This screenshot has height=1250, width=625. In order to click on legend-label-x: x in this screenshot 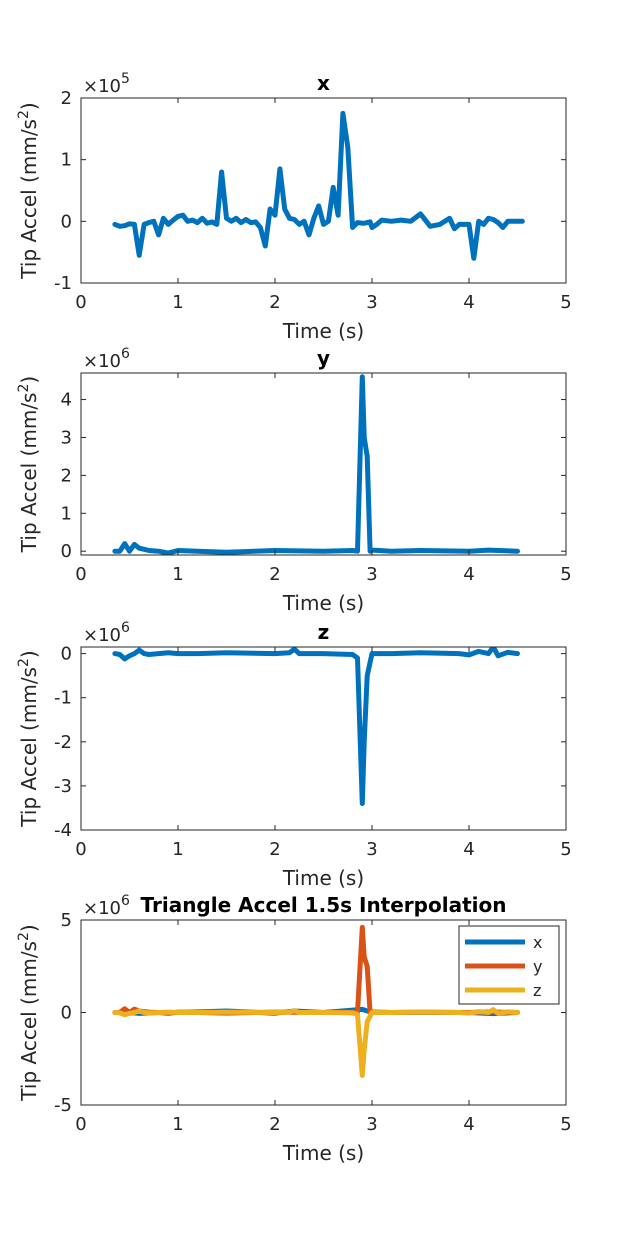, I will do `click(537, 942)`.